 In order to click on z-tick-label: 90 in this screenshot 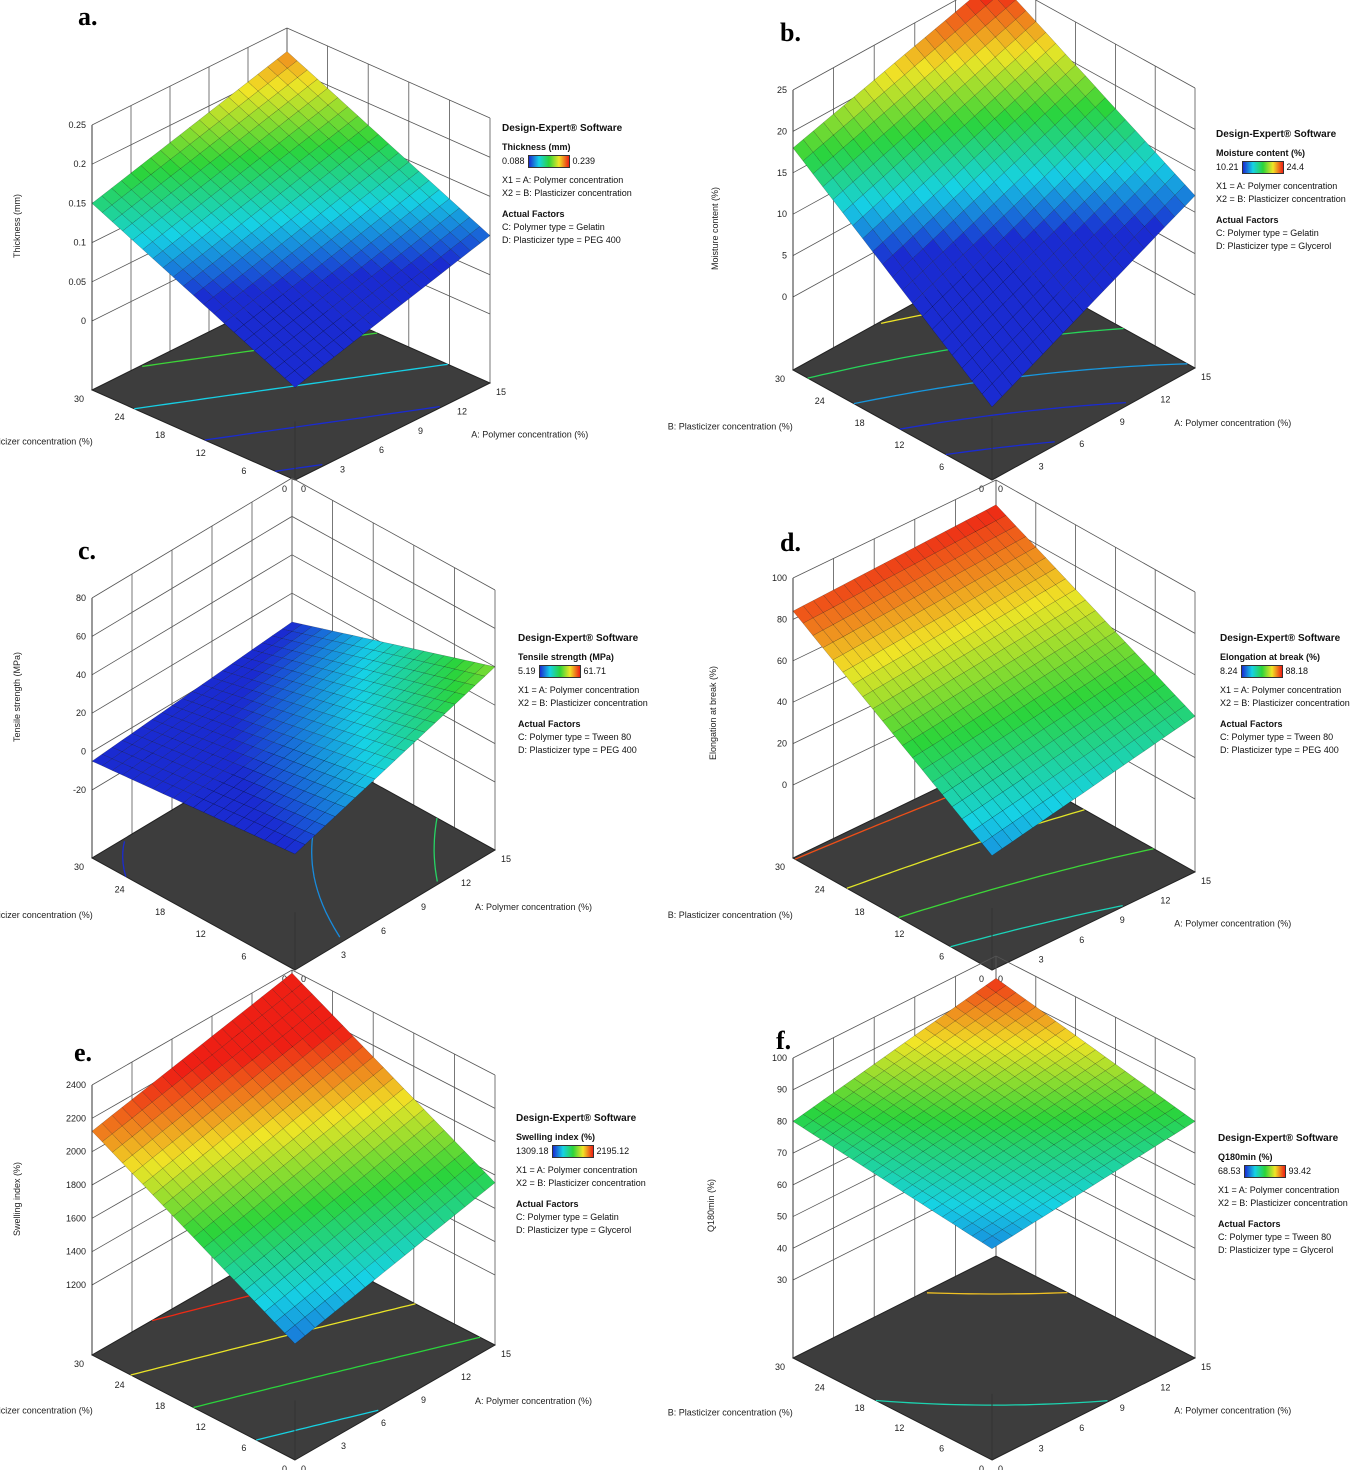, I will do `click(782, 1090)`.